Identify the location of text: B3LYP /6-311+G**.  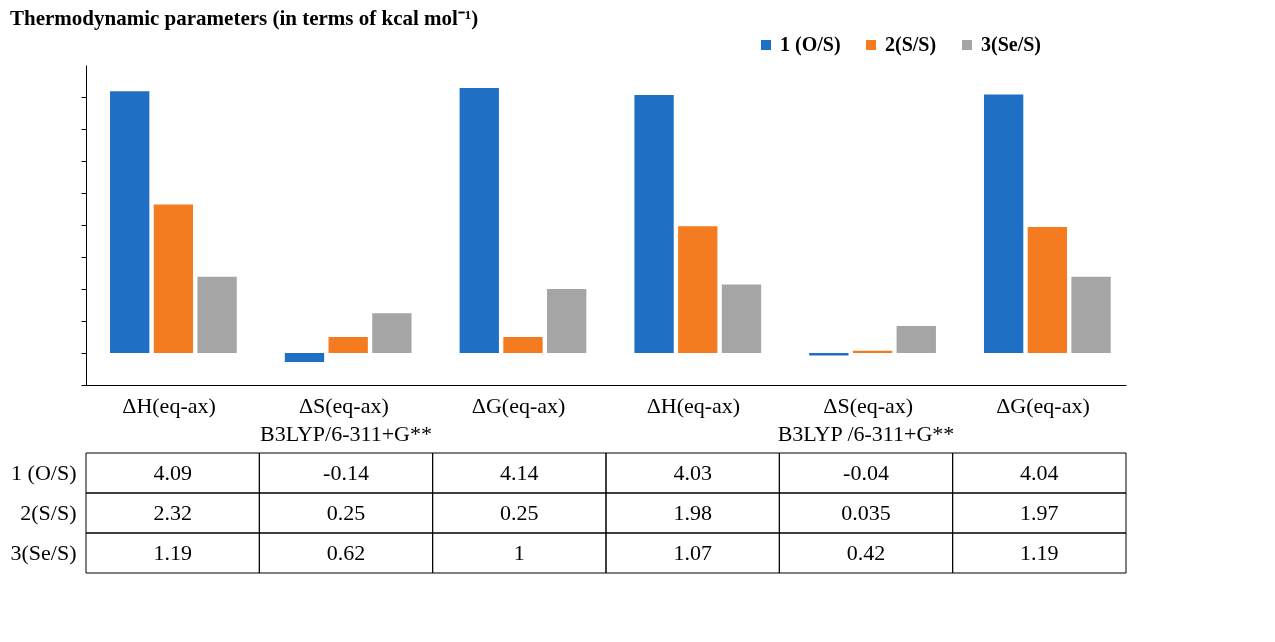
(866, 433).